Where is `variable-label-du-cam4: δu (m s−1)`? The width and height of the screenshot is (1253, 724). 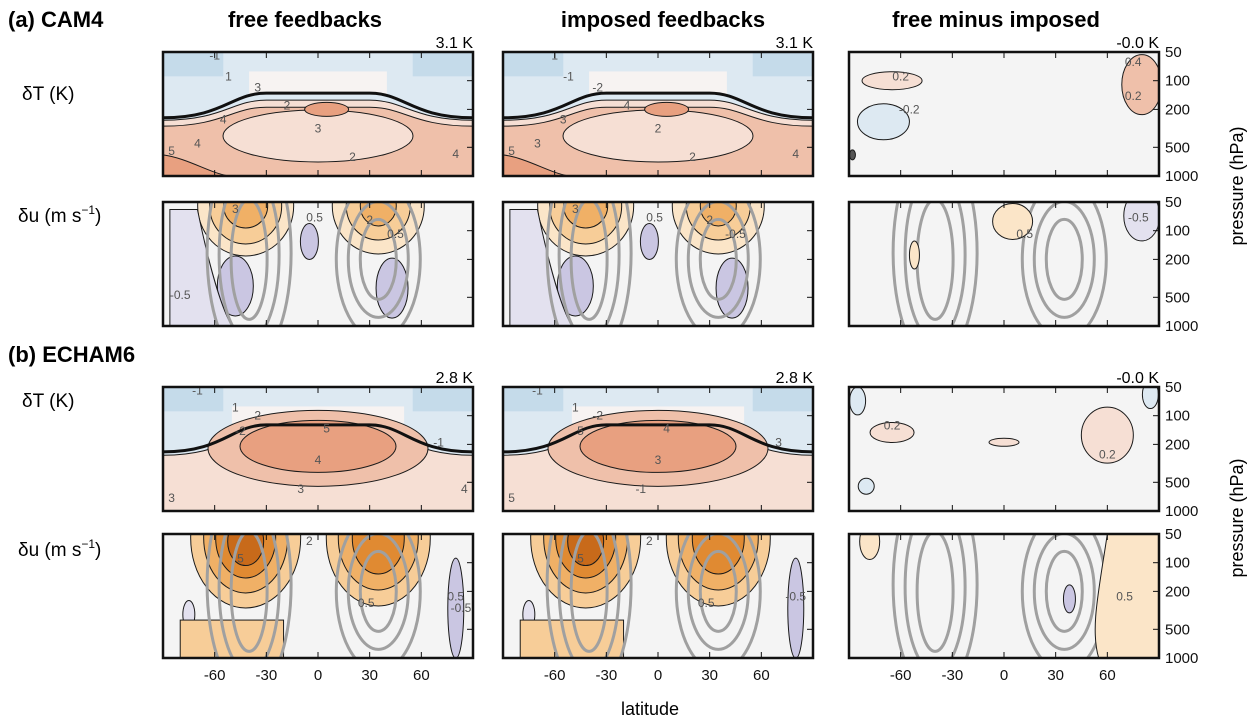
variable-label-du-cam4: δu (m s−1) is located at coordinates (59, 215).